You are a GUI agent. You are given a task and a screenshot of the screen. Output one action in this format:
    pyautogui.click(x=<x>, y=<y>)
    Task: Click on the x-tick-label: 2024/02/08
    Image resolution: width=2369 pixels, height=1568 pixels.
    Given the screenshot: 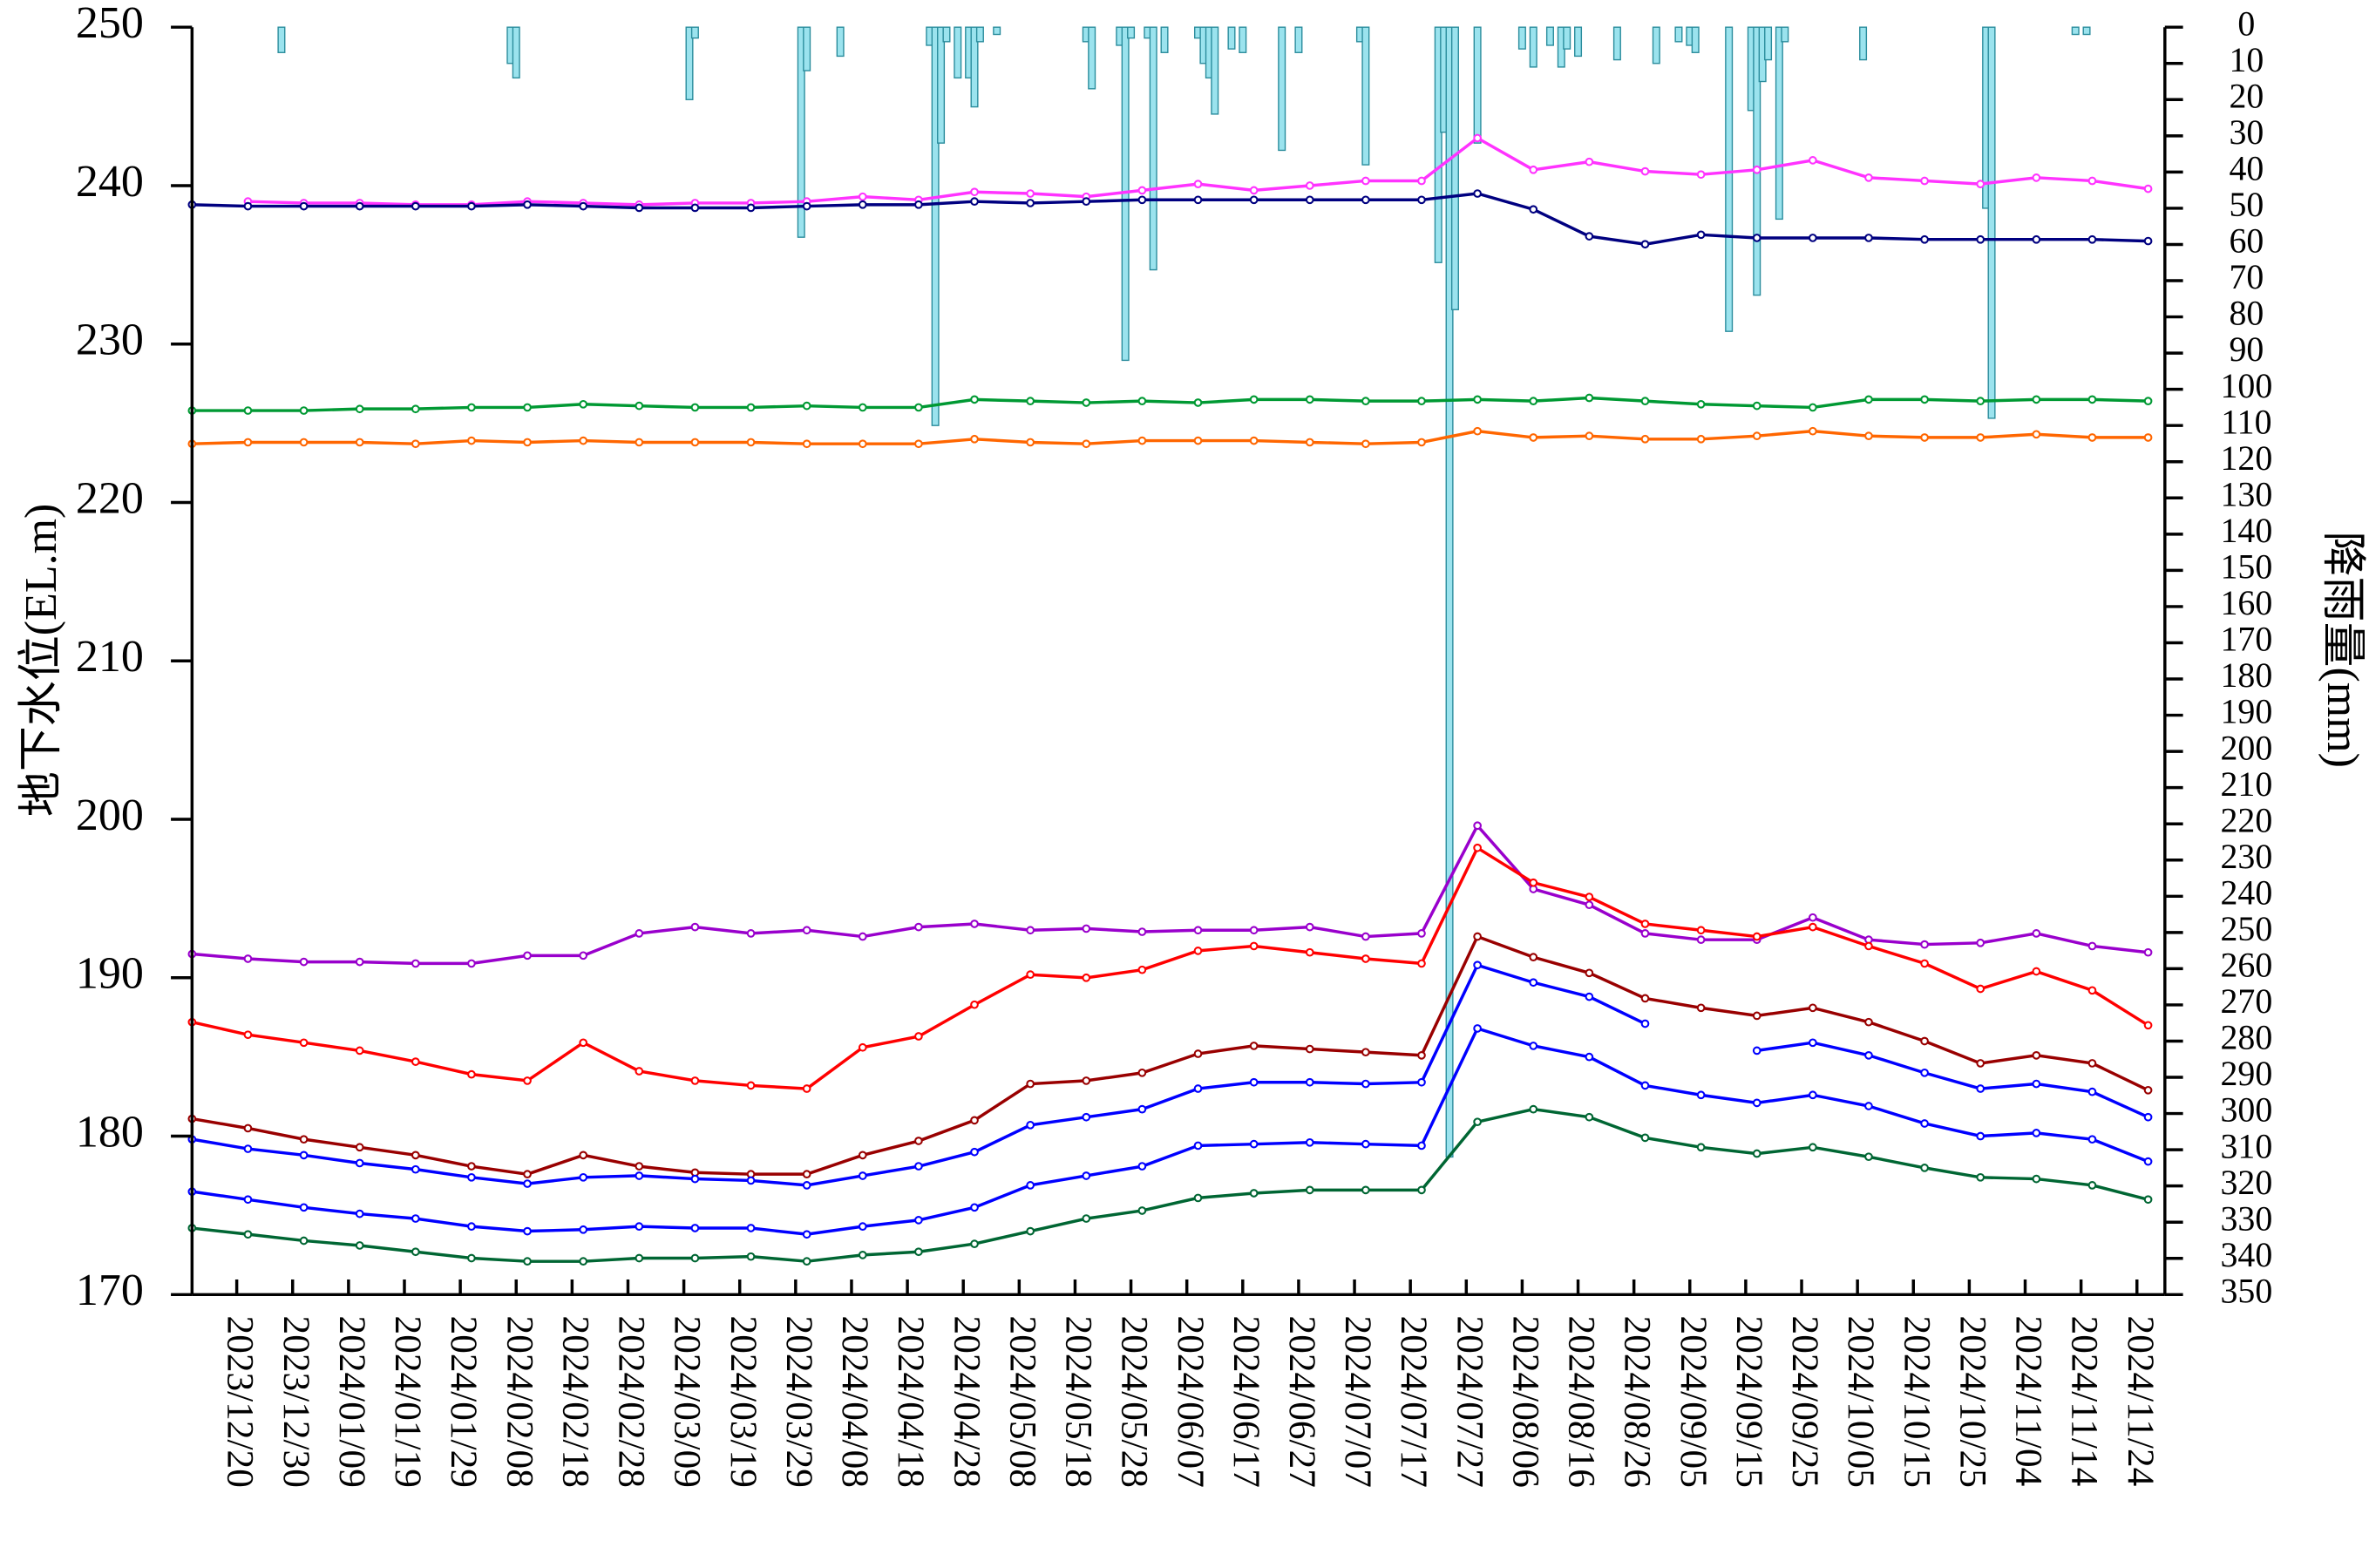 What is the action you would take?
    pyautogui.click(x=519, y=1402)
    